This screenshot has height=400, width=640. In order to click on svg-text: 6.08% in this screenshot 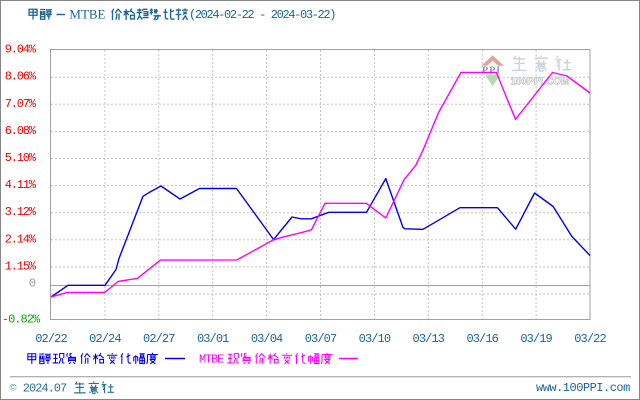, I will do `click(21, 131)`.